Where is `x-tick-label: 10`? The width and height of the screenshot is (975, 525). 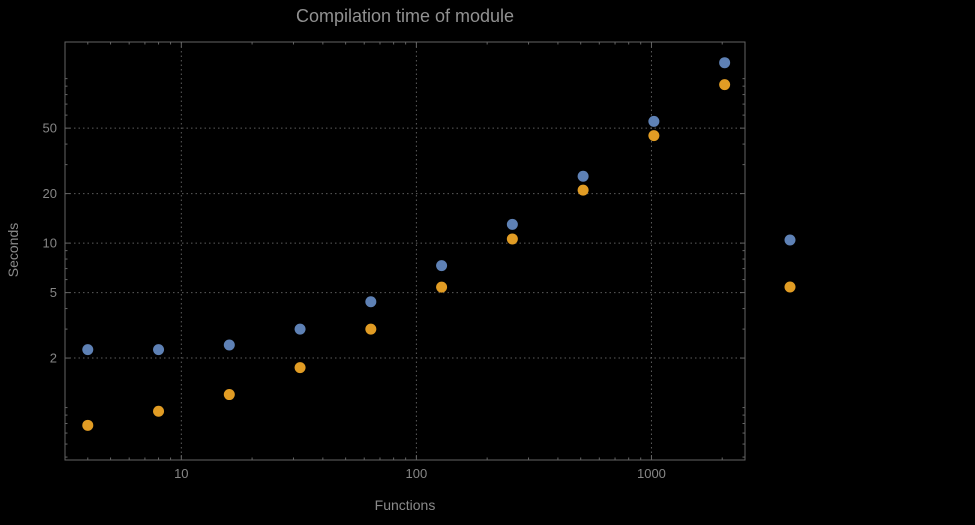
x-tick-label: 10 is located at coordinates (181, 473).